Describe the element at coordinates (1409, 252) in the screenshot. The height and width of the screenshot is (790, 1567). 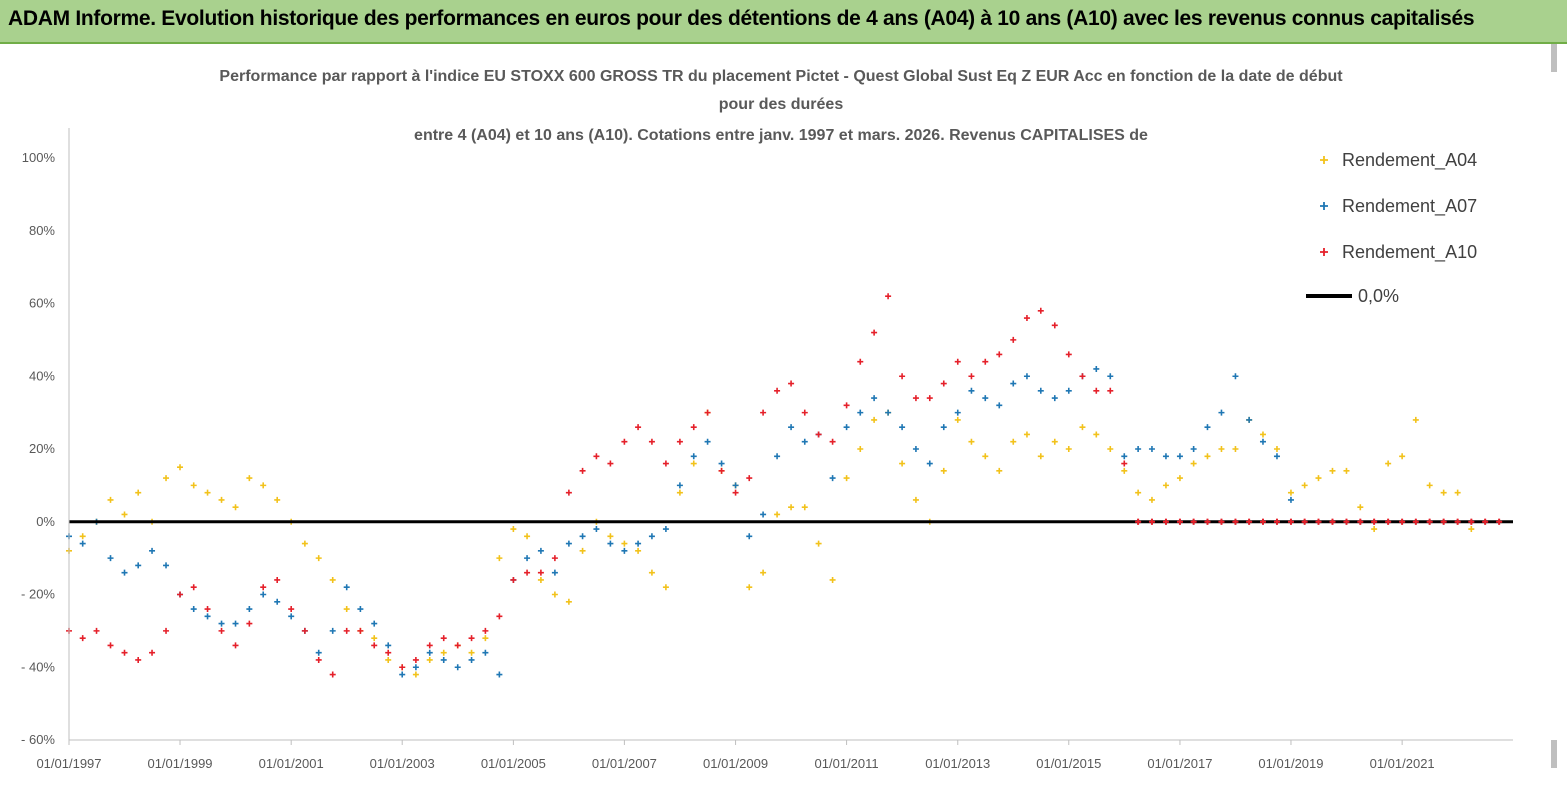
I see `legend-label: Rendement_A10` at that location.